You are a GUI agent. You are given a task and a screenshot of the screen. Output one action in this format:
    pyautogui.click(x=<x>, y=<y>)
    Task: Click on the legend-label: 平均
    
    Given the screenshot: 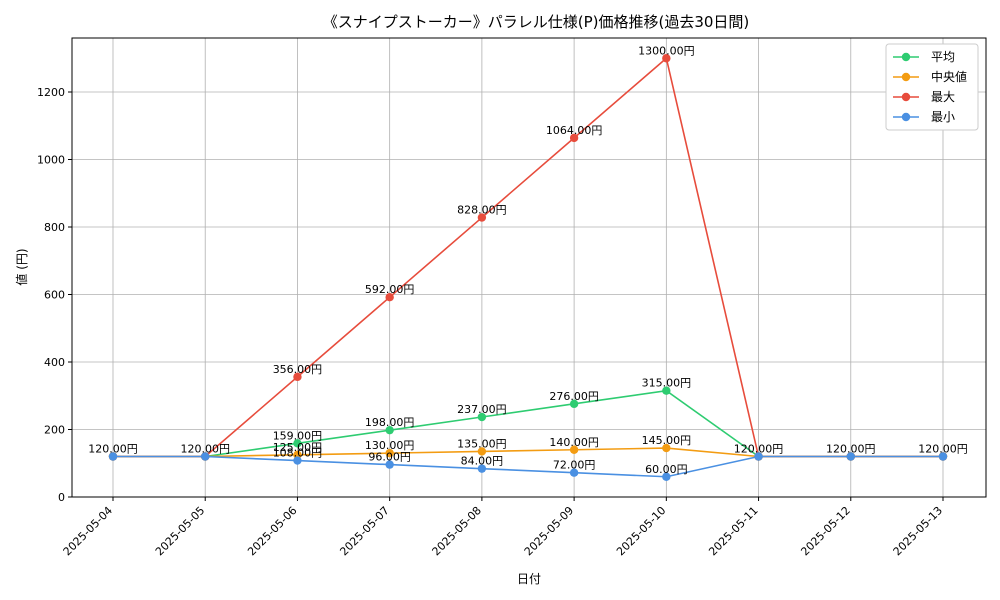 What is the action you would take?
    pyautogui.click(x=943, y=57)
    